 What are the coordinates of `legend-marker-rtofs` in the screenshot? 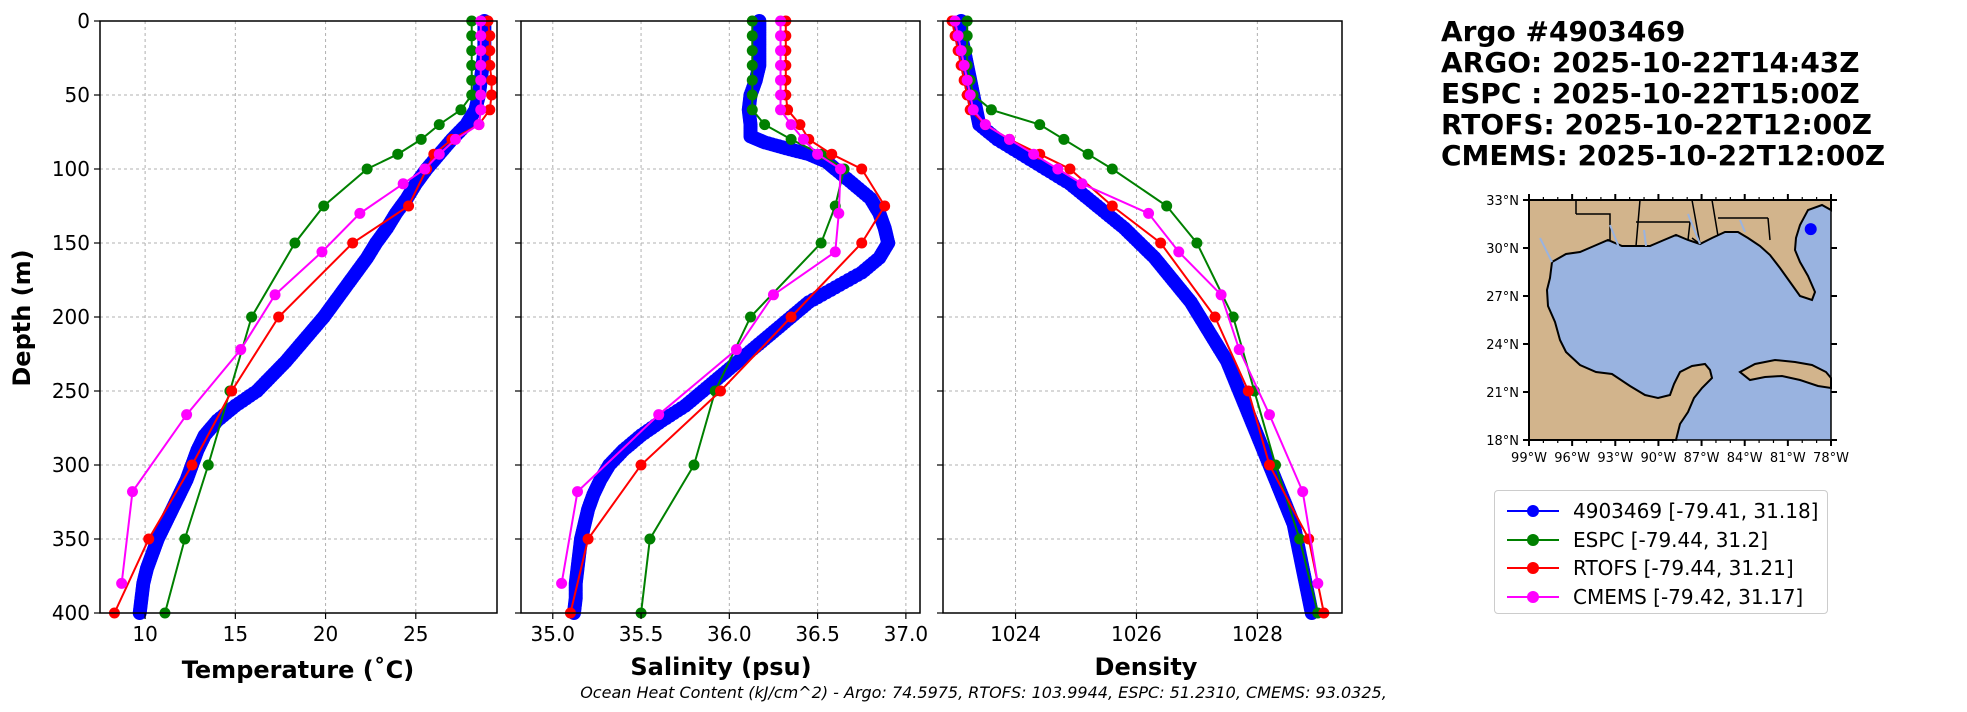 It's located at (1533, 568).